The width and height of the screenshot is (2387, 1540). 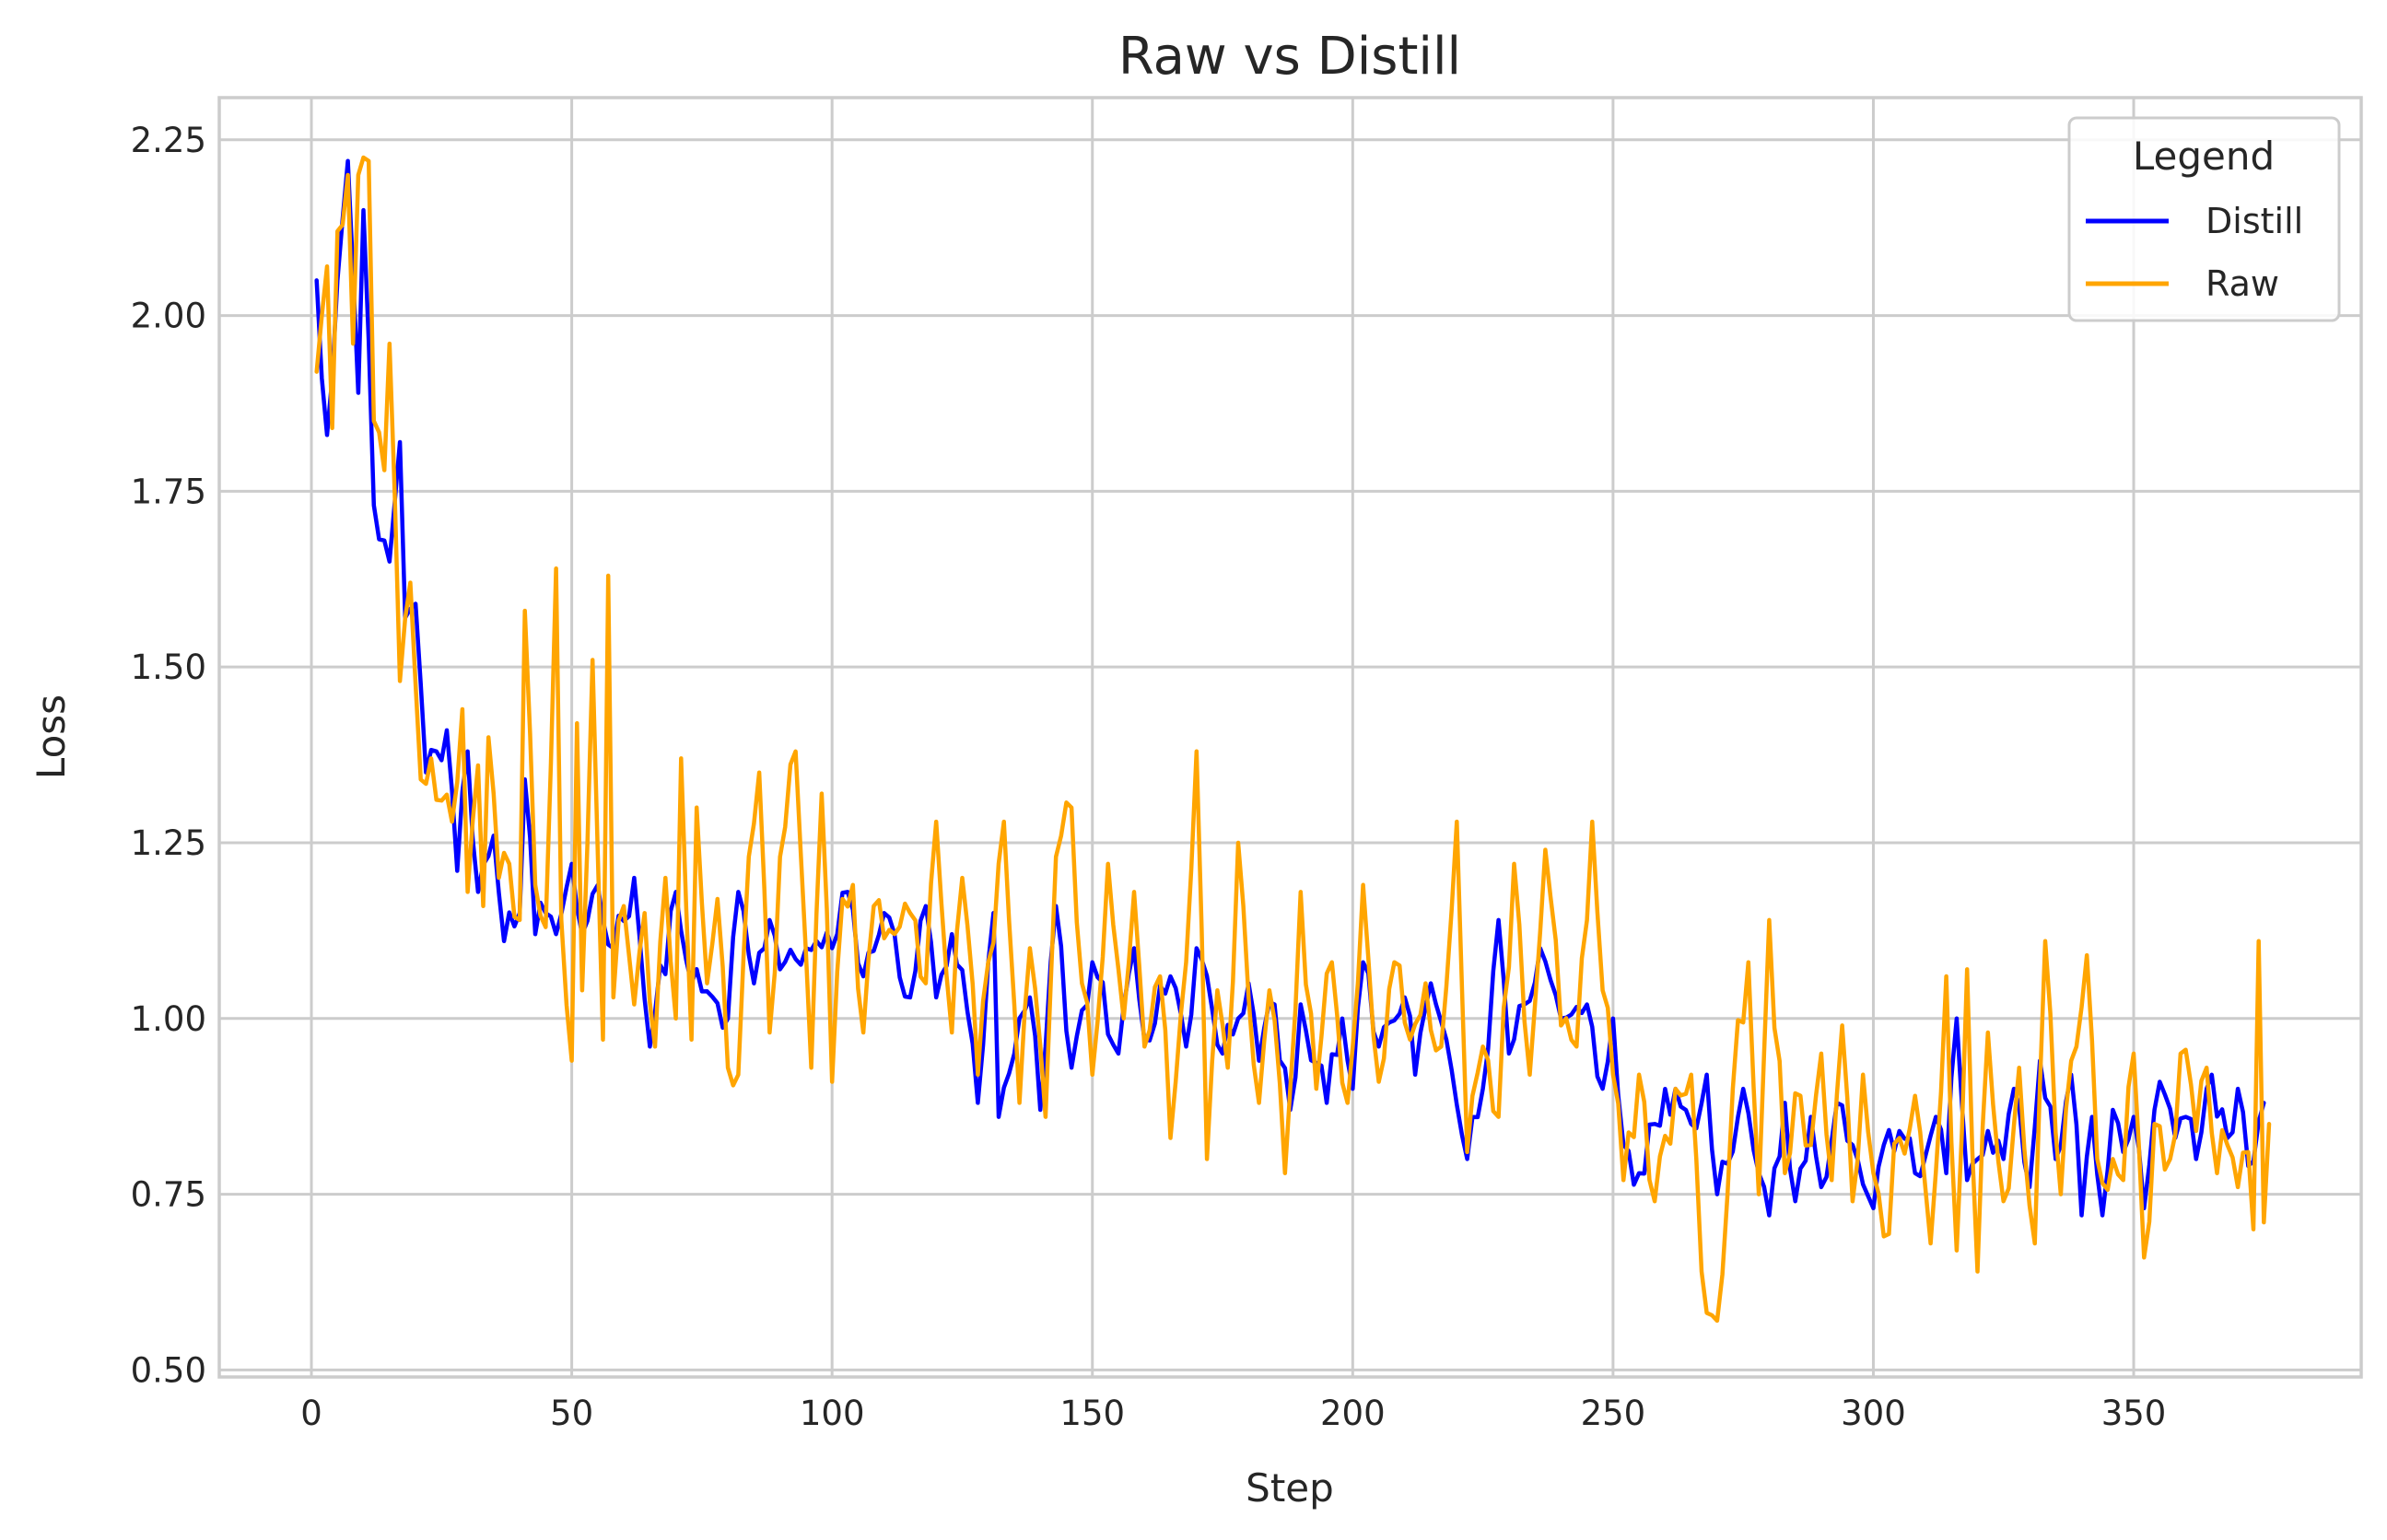 I want to click on x-tick-label: 0, so click(x=311, y=1413).